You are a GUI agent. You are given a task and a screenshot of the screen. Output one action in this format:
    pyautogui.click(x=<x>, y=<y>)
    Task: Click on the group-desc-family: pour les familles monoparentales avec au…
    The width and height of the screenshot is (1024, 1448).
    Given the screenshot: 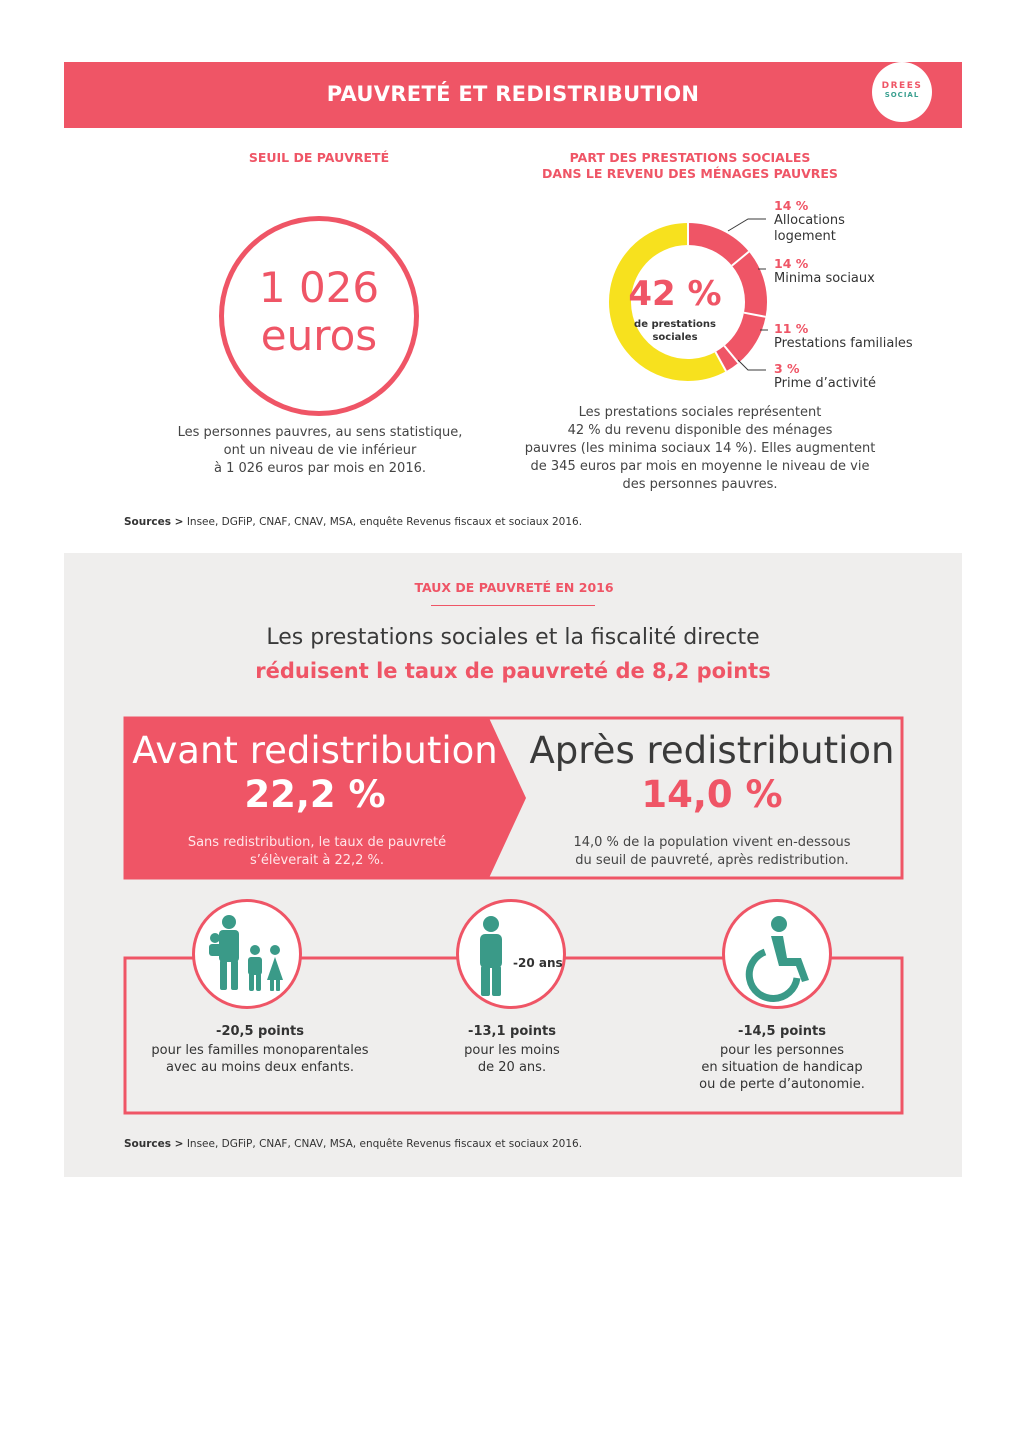 What is the action you would take?
    pyautogui.click(x=260, y=1059)
    